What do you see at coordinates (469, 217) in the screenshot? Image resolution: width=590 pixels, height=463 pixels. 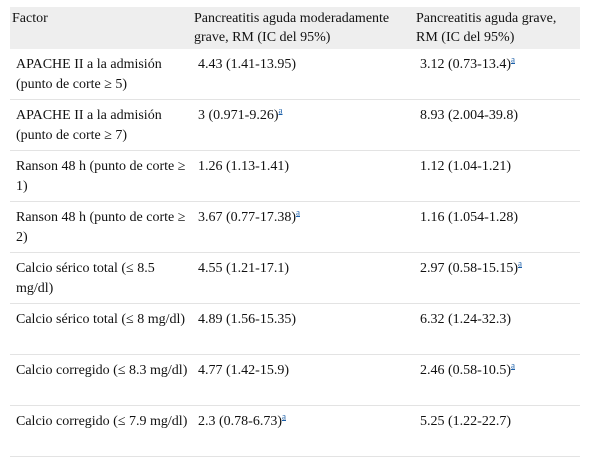 I see `severe-cell-value: 1.16 (1.054-1.28)` at bounding box center [469, 217].